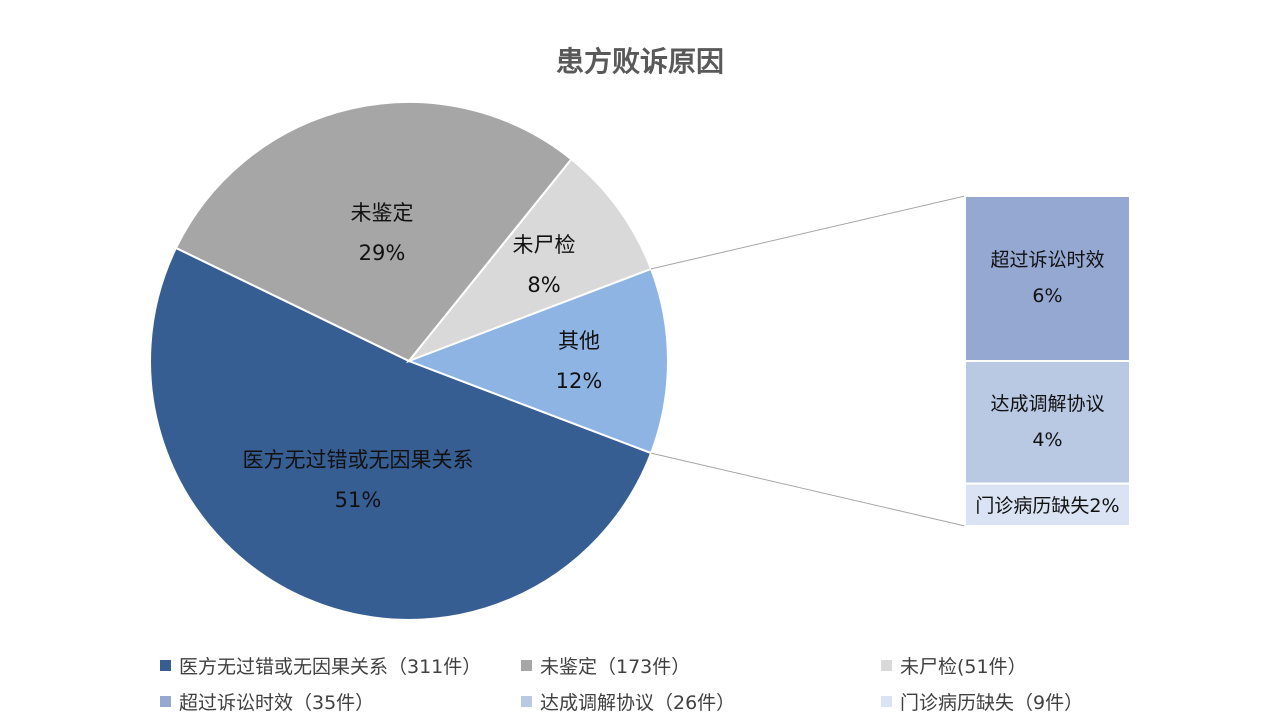 The height and width of the screenshot is (720, 1280). I want to click on pie-slice-label-0: 医方无过错或无因果关系, so click(358, 460).